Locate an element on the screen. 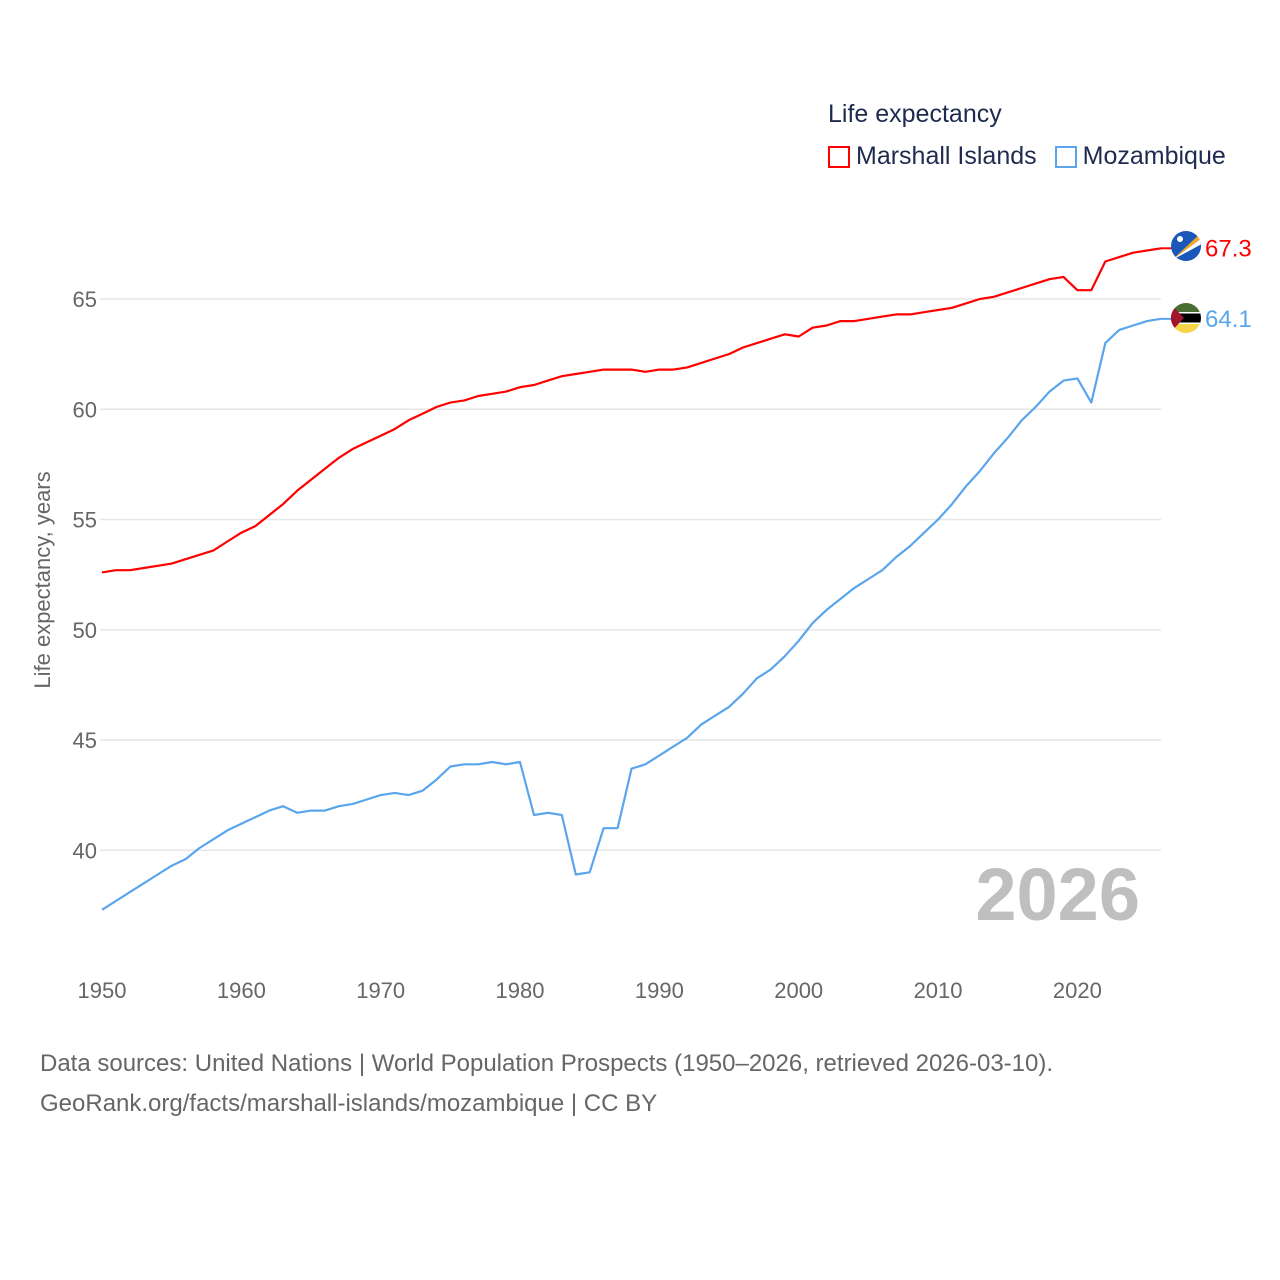 The height and width of the screenshot is (1280, 1280). x-tick-label: 1990 is located at coordinates (659, 990).